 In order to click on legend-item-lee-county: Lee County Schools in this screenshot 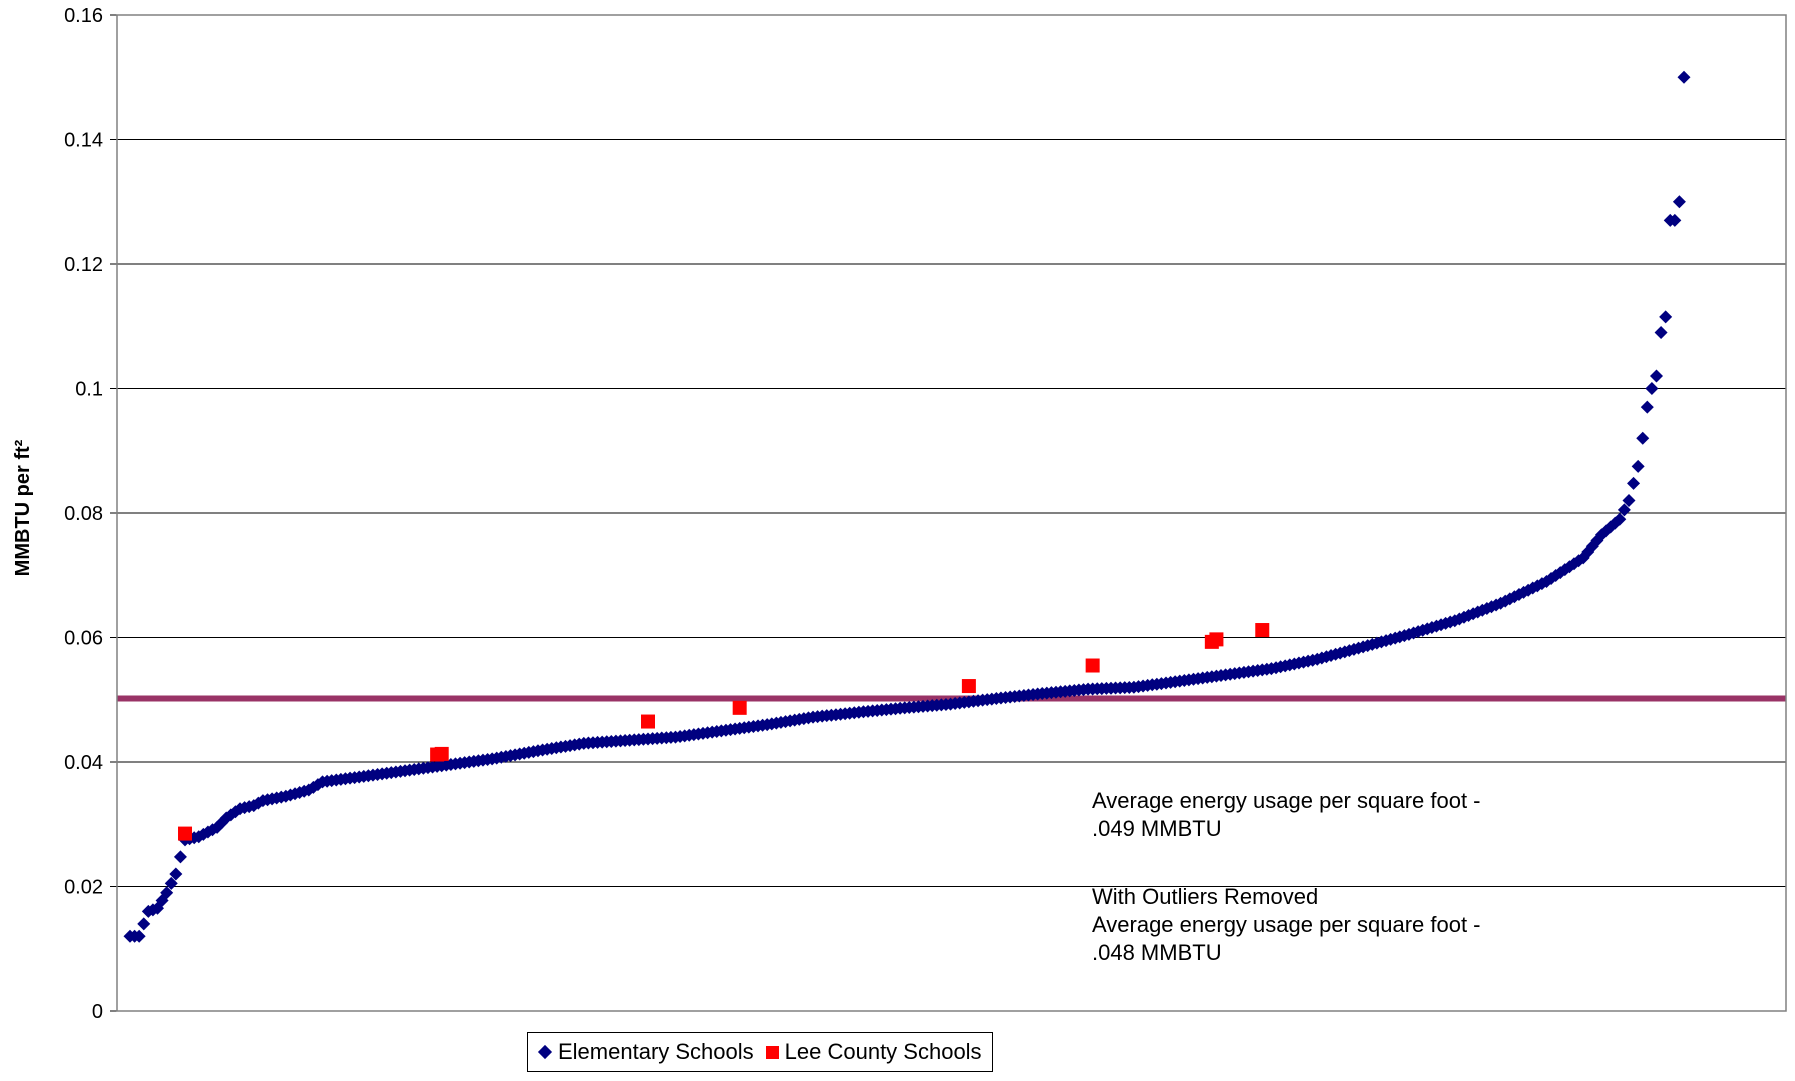, I will do `click(873, 1052)`.